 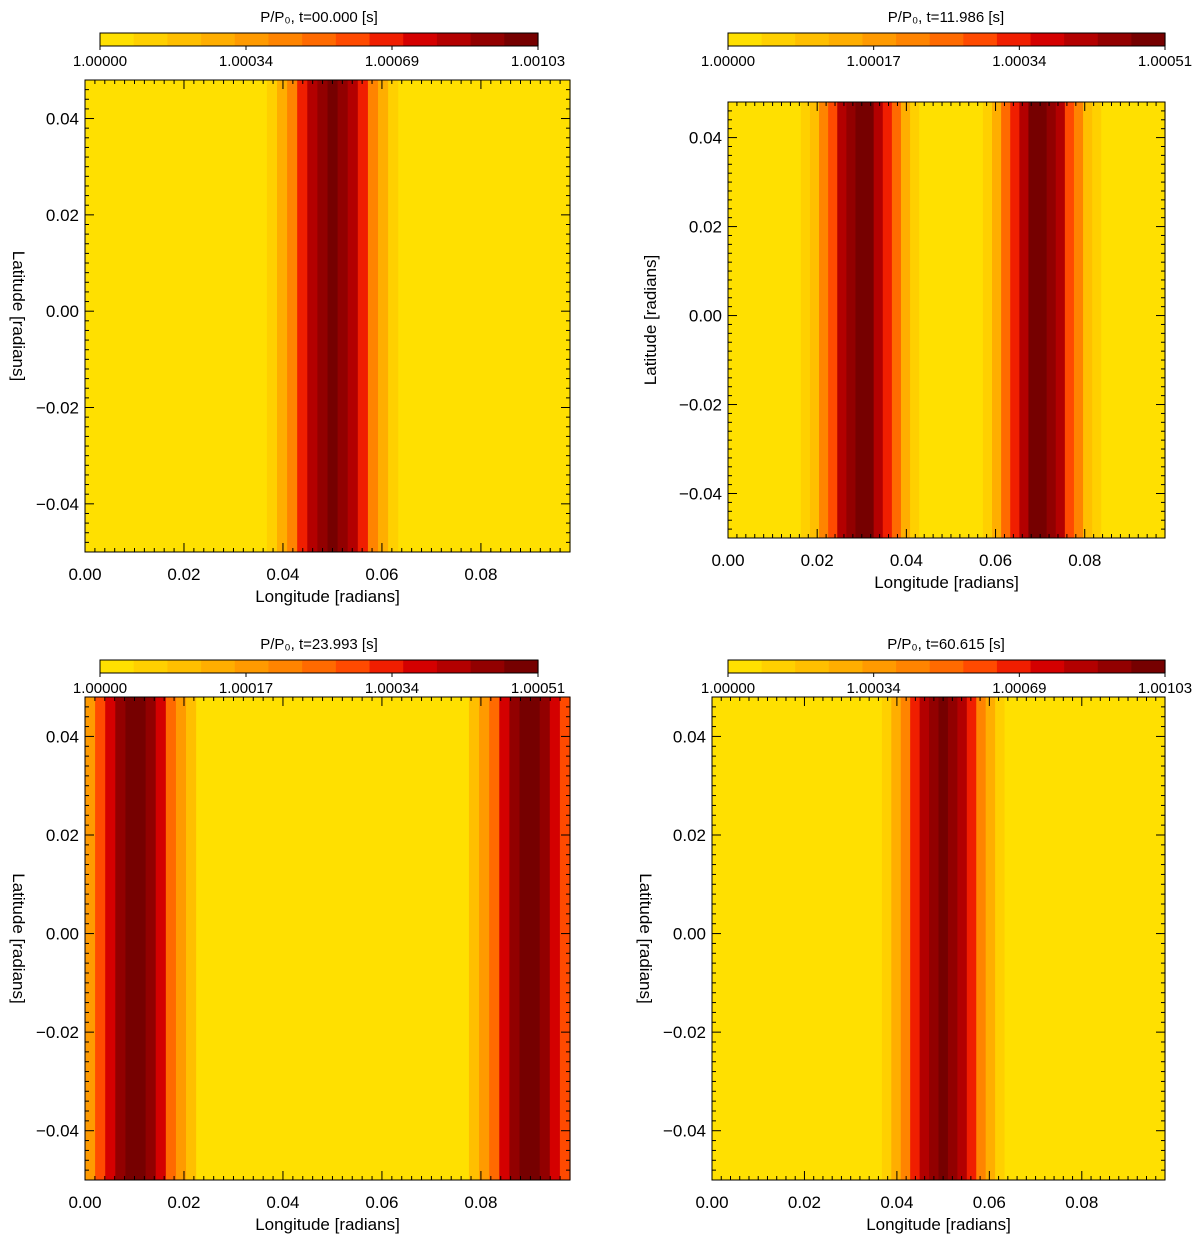 I want to click on y-tick-label: −0.04, so click(x=700, y=494).